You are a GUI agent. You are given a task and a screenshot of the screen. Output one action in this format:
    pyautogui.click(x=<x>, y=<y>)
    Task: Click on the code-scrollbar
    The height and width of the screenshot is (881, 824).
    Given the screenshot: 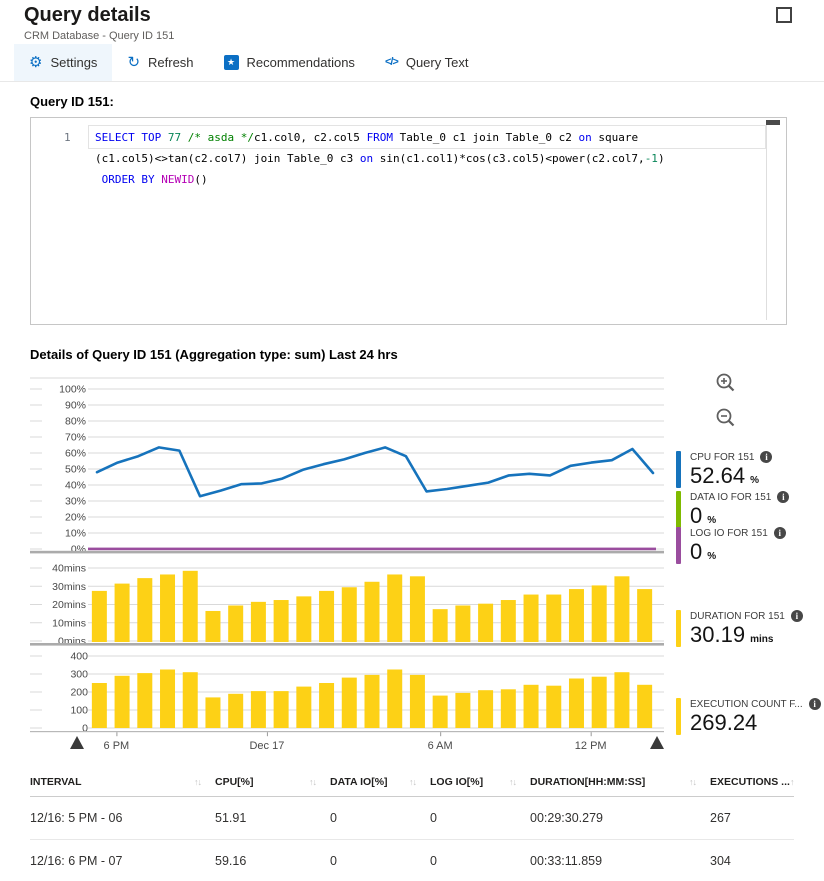 What is the action you would take?
    pyautogui.click(x=766, y=220)
    